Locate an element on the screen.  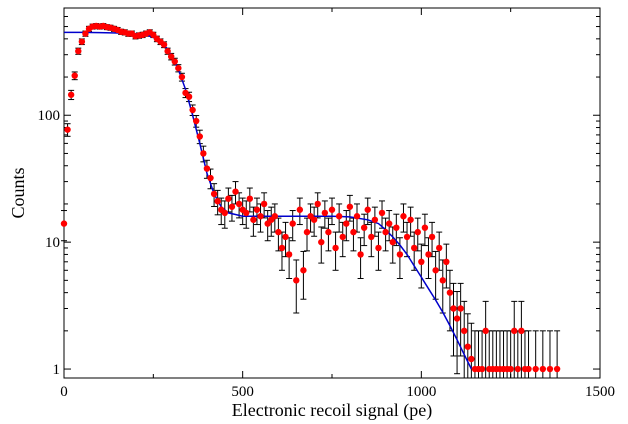
x-tick-label-2: 1000 is located at coordinates (421, 392).